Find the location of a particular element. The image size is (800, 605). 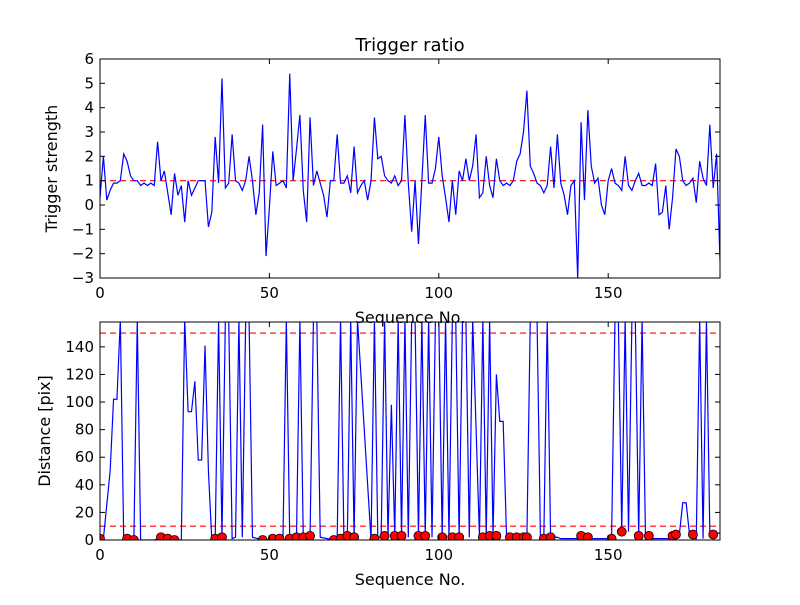

y-tick-label: 100 is located at coordinates (79, 402).